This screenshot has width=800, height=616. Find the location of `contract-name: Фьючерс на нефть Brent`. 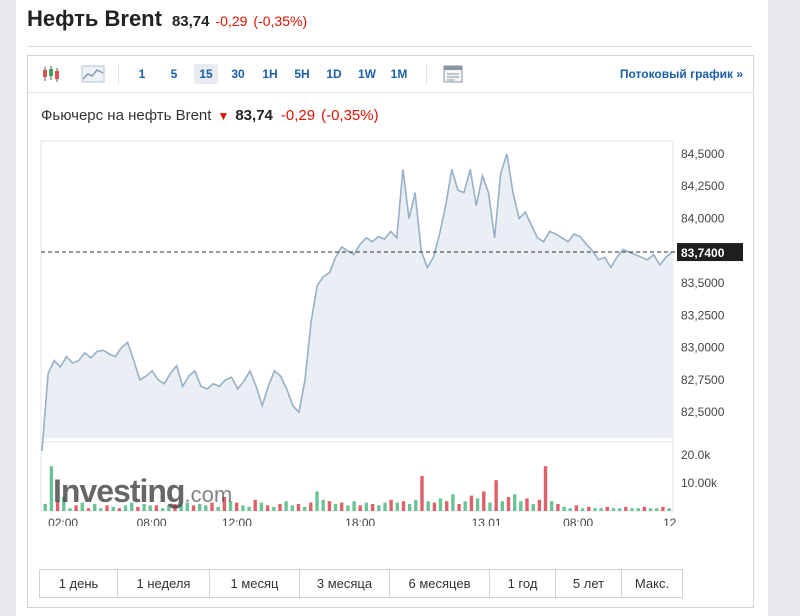

contract-name: Фьючерс на нефть Brent is located at coordinates (126, 115).